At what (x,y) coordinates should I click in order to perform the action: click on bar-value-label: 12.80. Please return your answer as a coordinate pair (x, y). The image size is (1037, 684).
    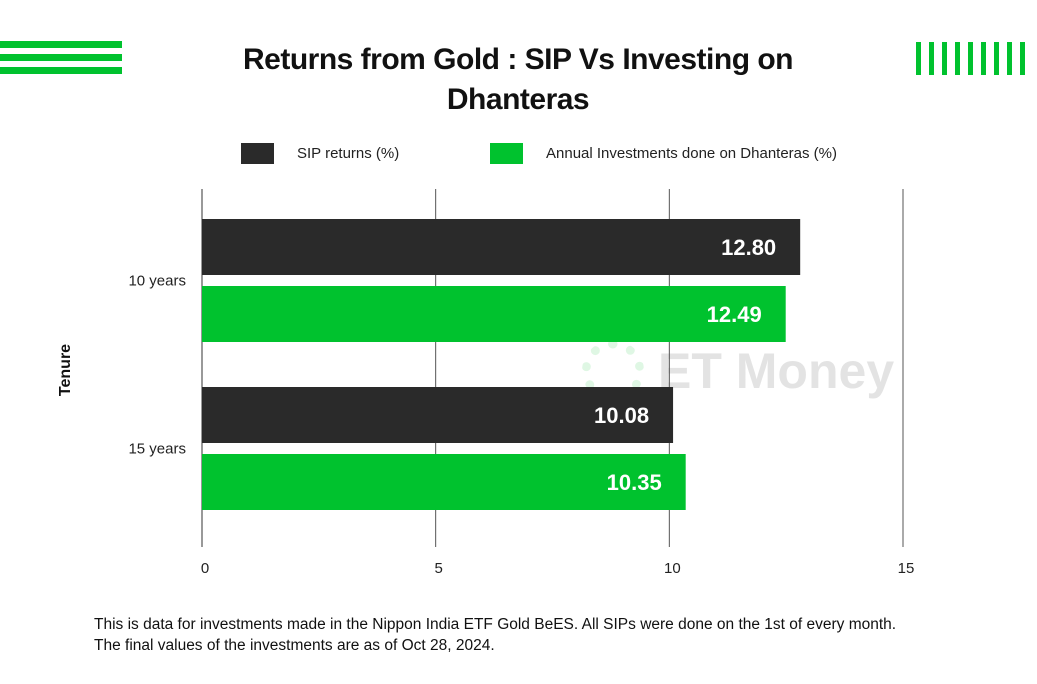
    Looking at the image, I should click on (748, 247).